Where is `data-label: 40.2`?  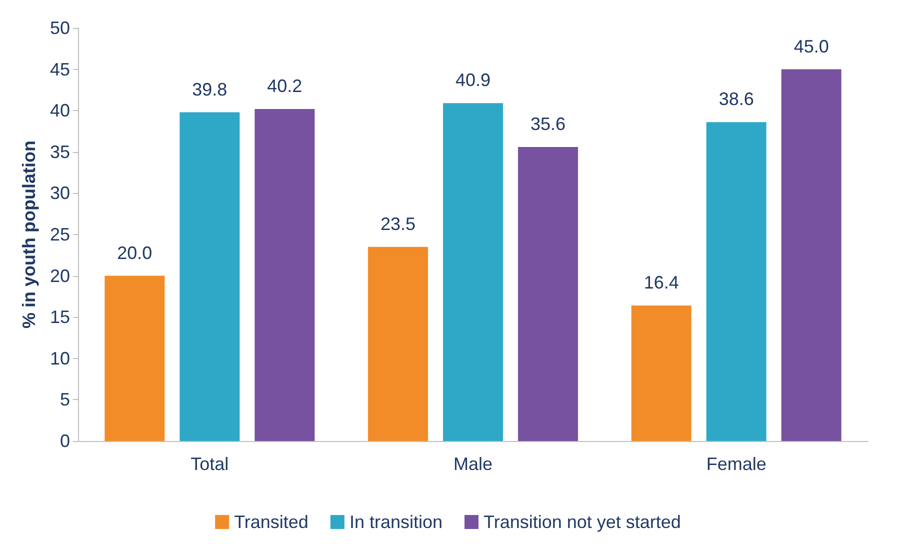
data-label: 40.2 is located at coordinates (284, 86).